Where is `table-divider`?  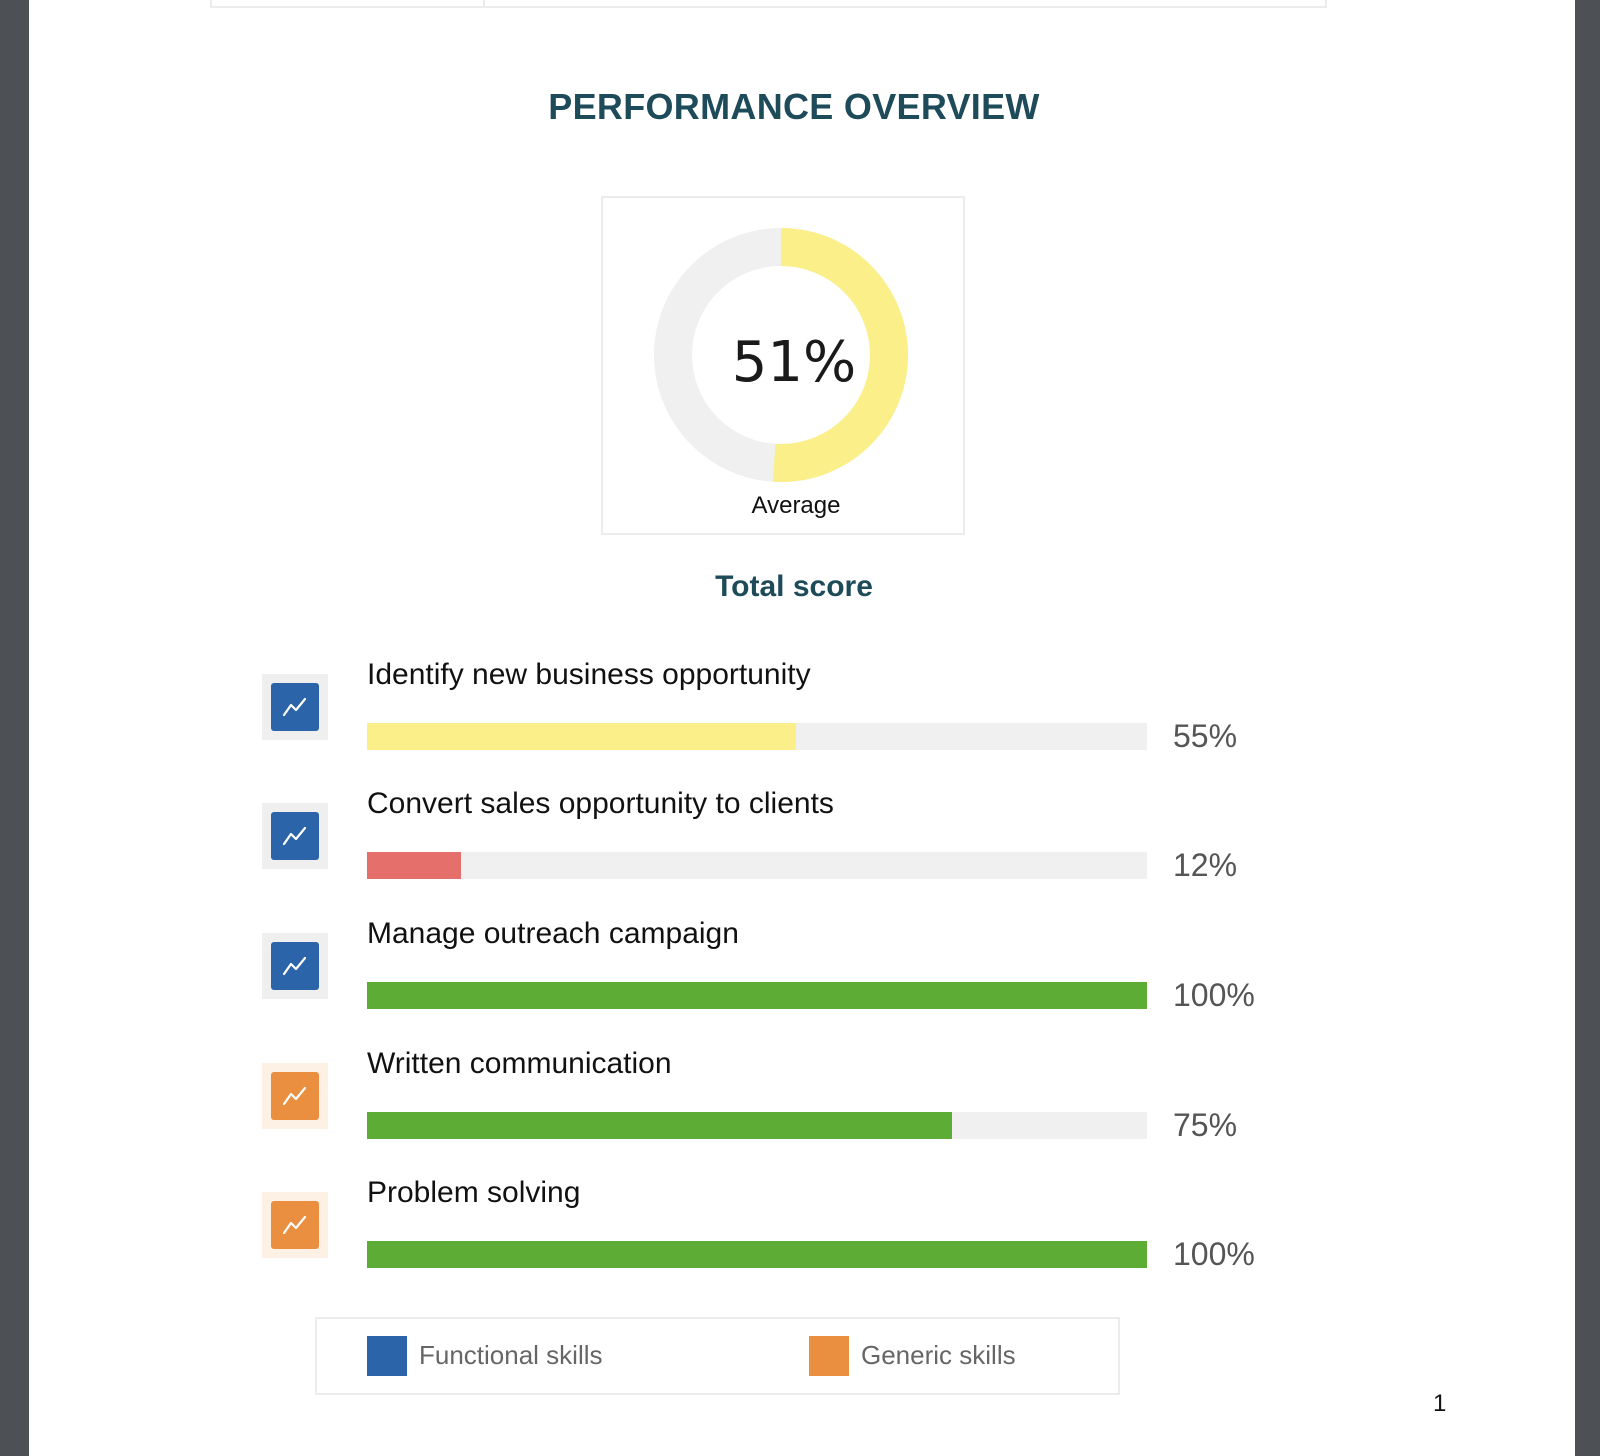 table-divider is located at coordinates (484, 3).